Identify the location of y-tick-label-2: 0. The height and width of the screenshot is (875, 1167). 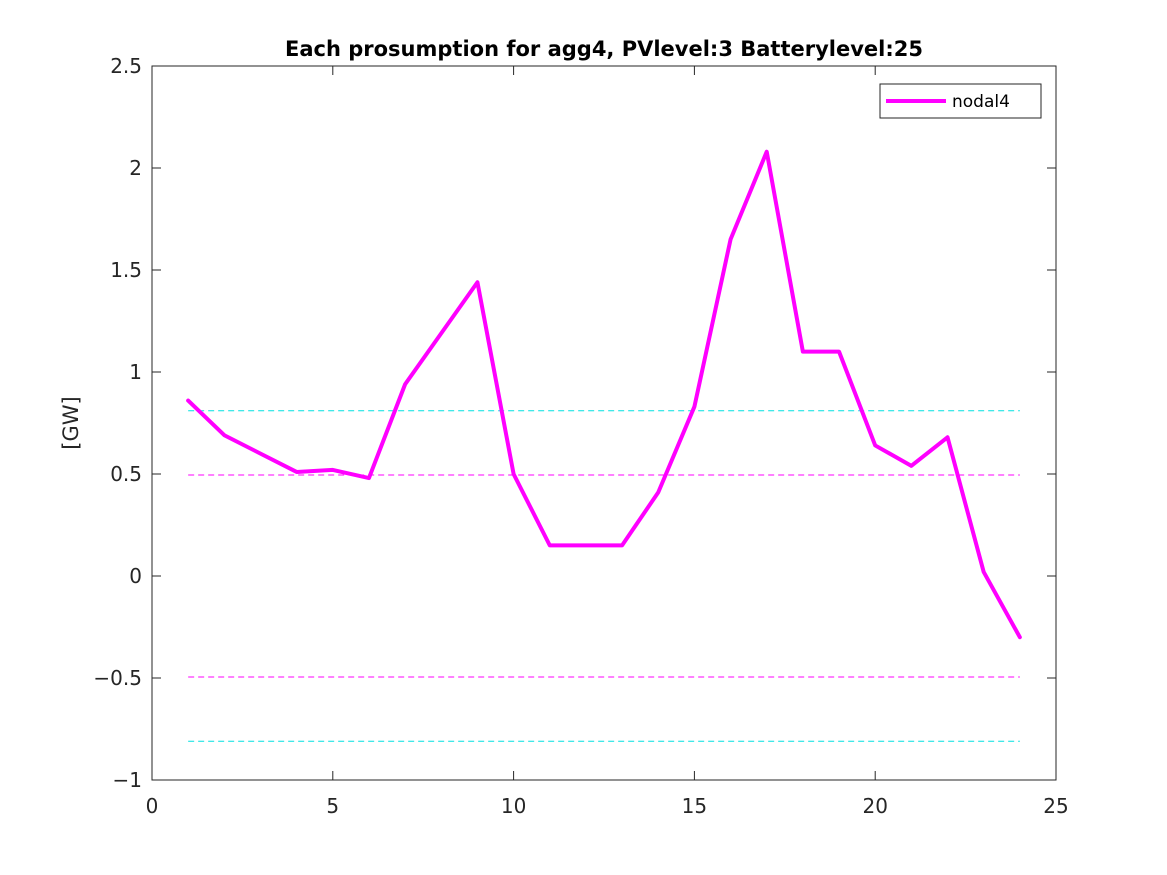
(135, 576).